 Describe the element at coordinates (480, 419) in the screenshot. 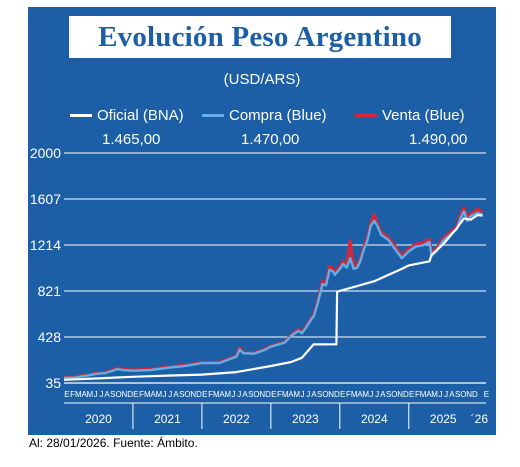

I see `x-year-label-2026: ´26` at that location.